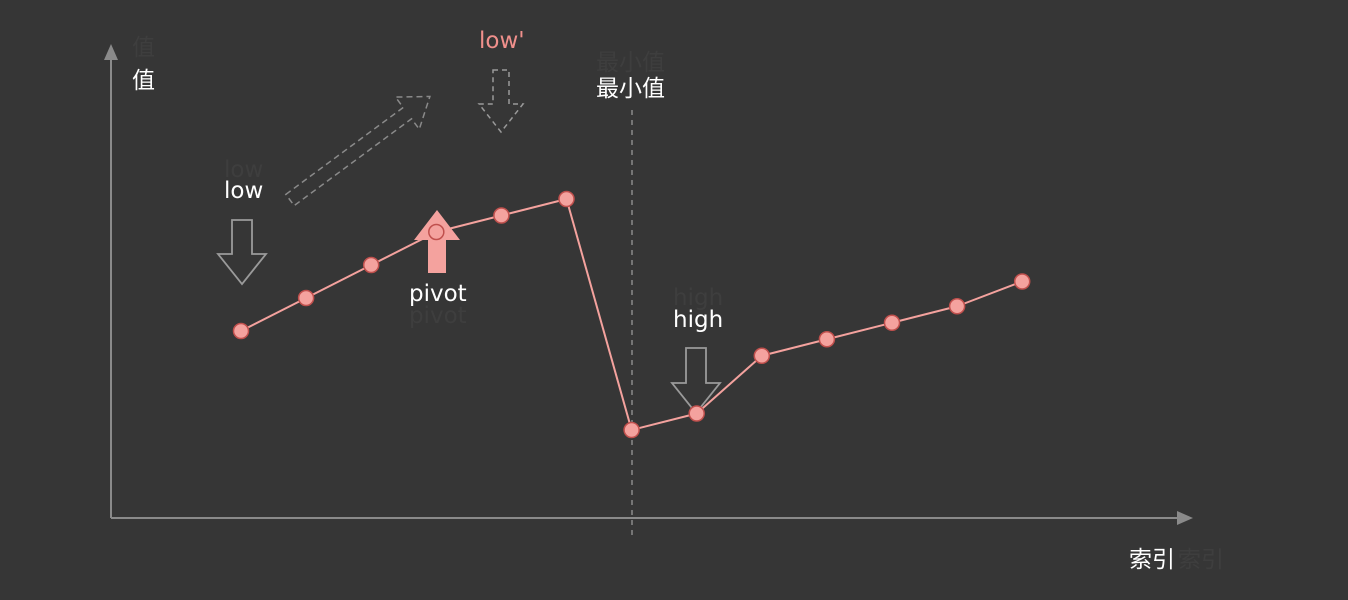 This screenshot has width=1348, height=600. I want to click on dashed-down-arrow-icon, so click(501, 101).